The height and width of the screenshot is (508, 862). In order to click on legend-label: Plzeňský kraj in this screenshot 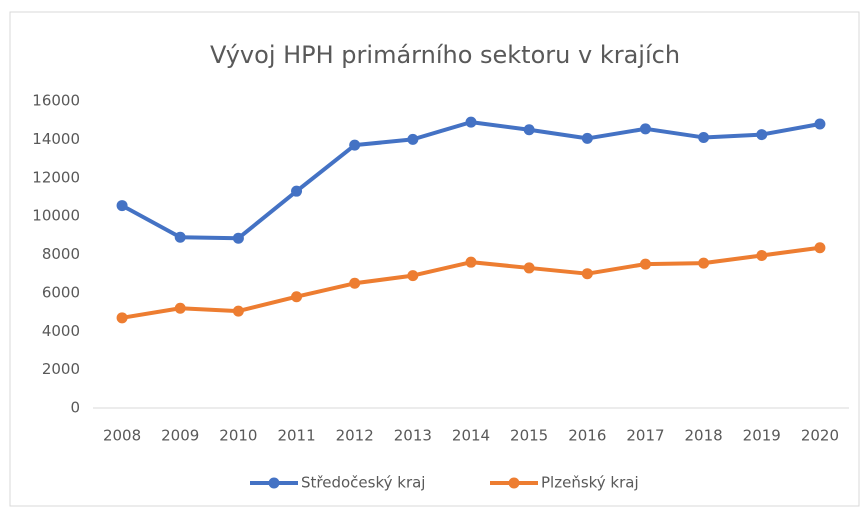, I will do `click(590, 483)`.